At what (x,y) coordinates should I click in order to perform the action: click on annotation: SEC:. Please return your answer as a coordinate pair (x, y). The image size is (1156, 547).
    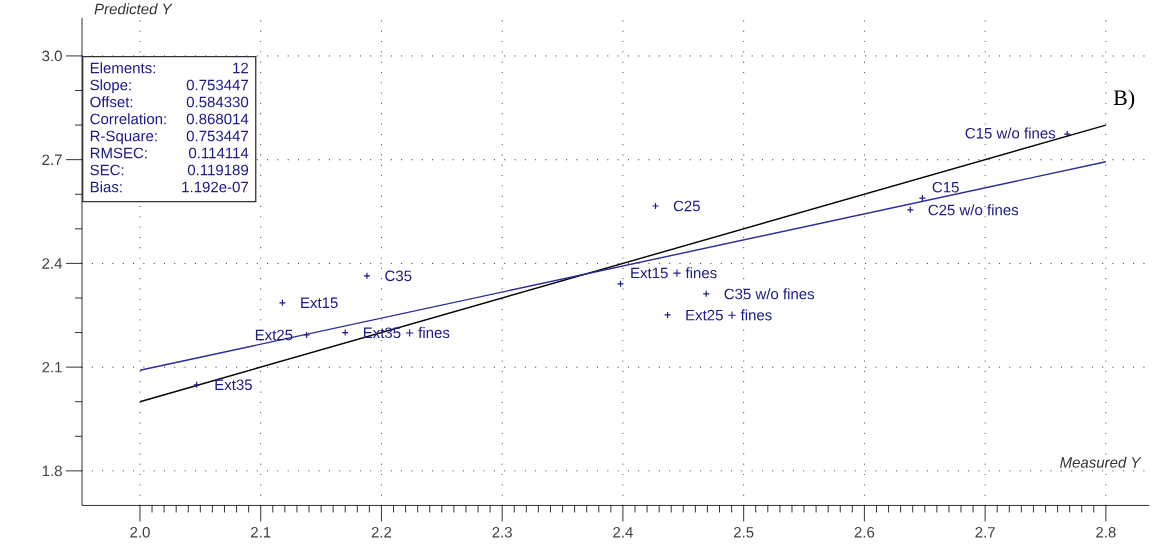
    Looking at the image, I should click on (107, 170).